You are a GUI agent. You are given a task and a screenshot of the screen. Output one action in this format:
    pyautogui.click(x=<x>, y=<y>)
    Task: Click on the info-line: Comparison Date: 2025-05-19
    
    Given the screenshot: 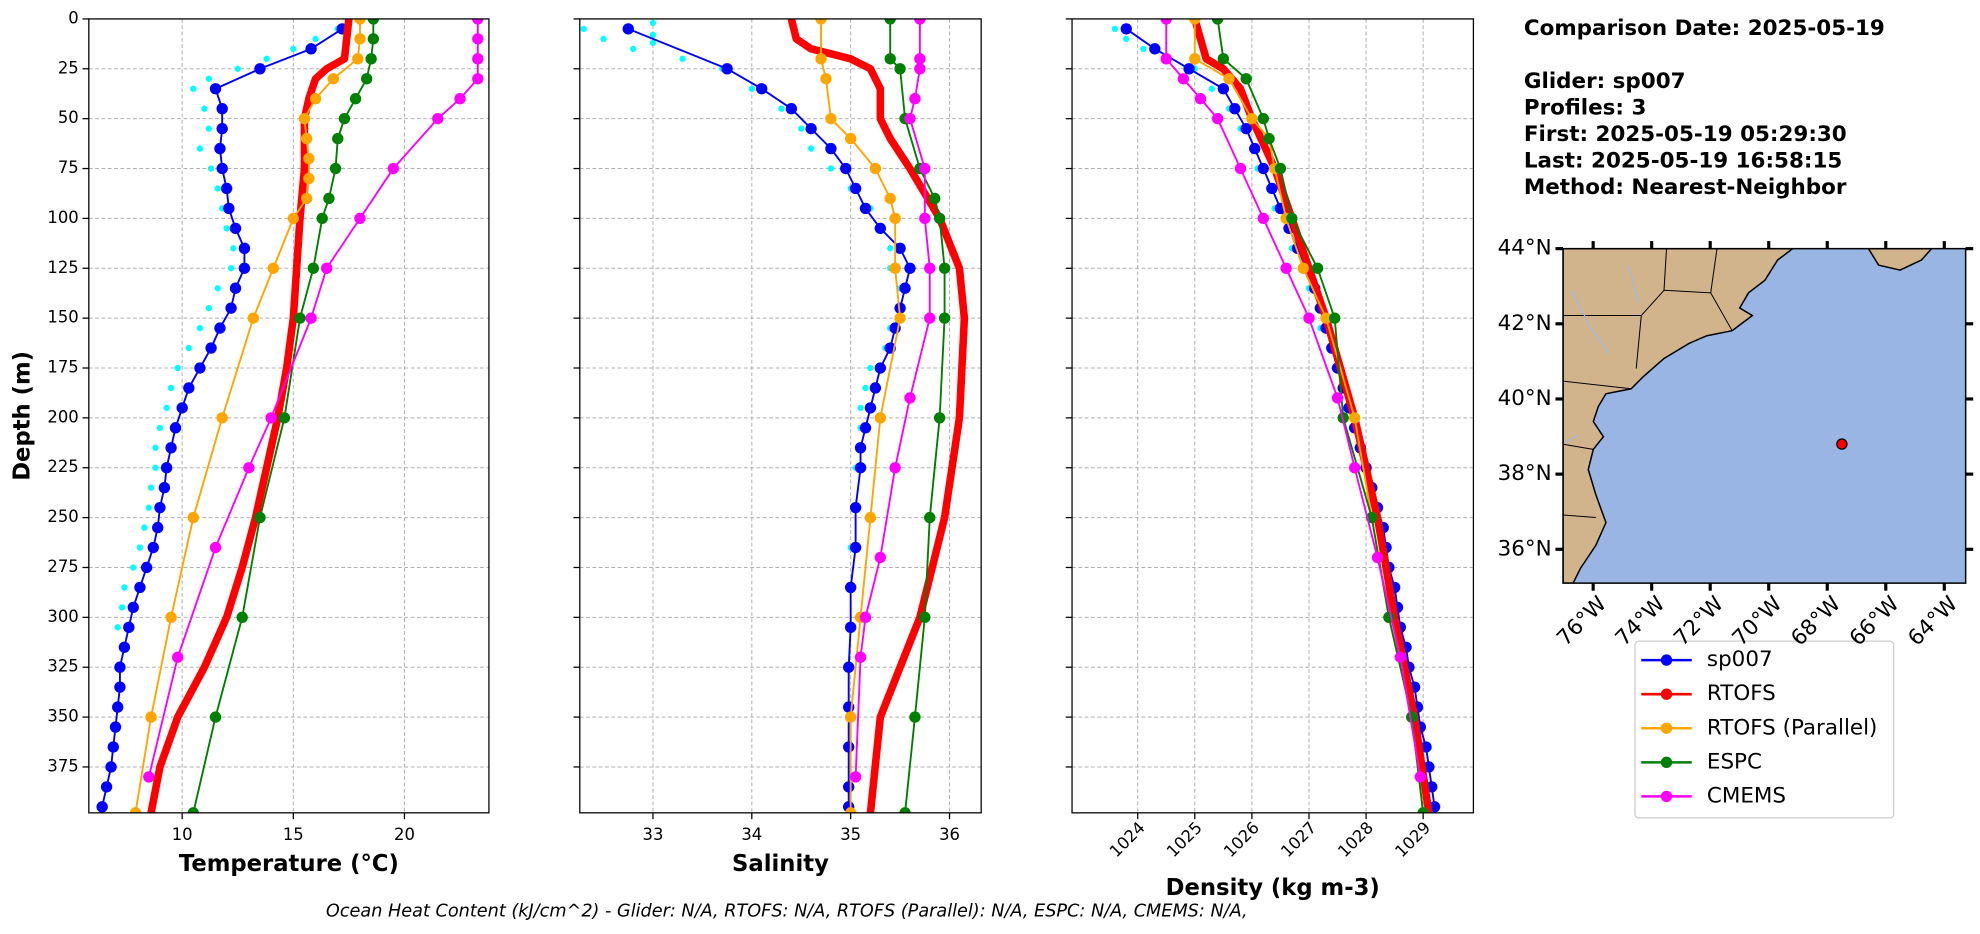 What is the action you would take?
    pyautogui.click(x=1704, y=28)
    